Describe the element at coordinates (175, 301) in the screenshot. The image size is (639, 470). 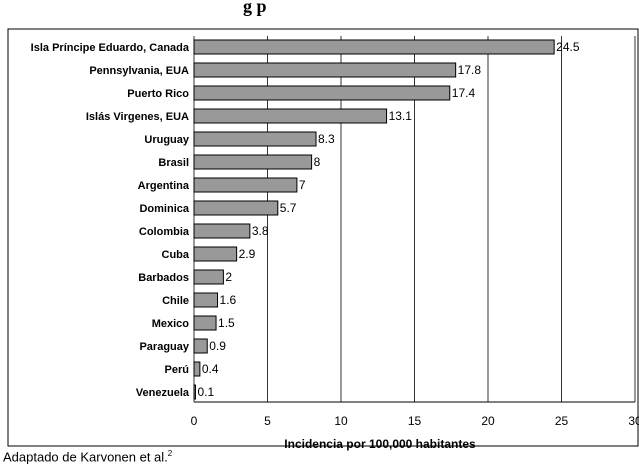
I see `category-label: Chile` at that location.